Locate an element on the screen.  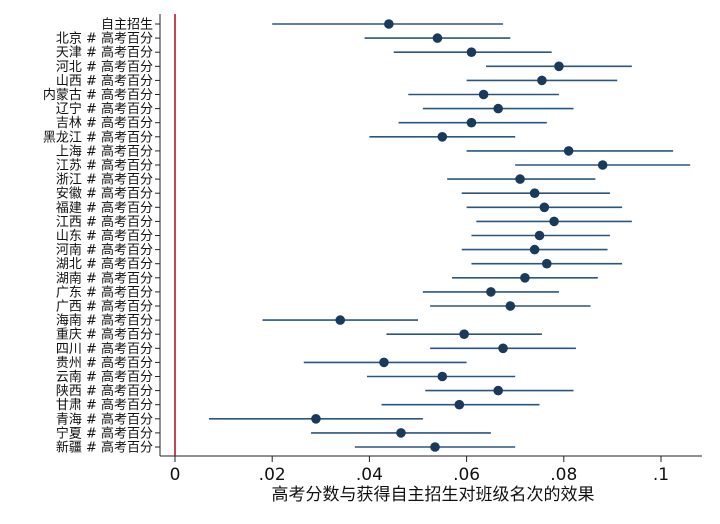
y-tick-label: 贵州 # 高考百分 is located at coordinates (104, 363).